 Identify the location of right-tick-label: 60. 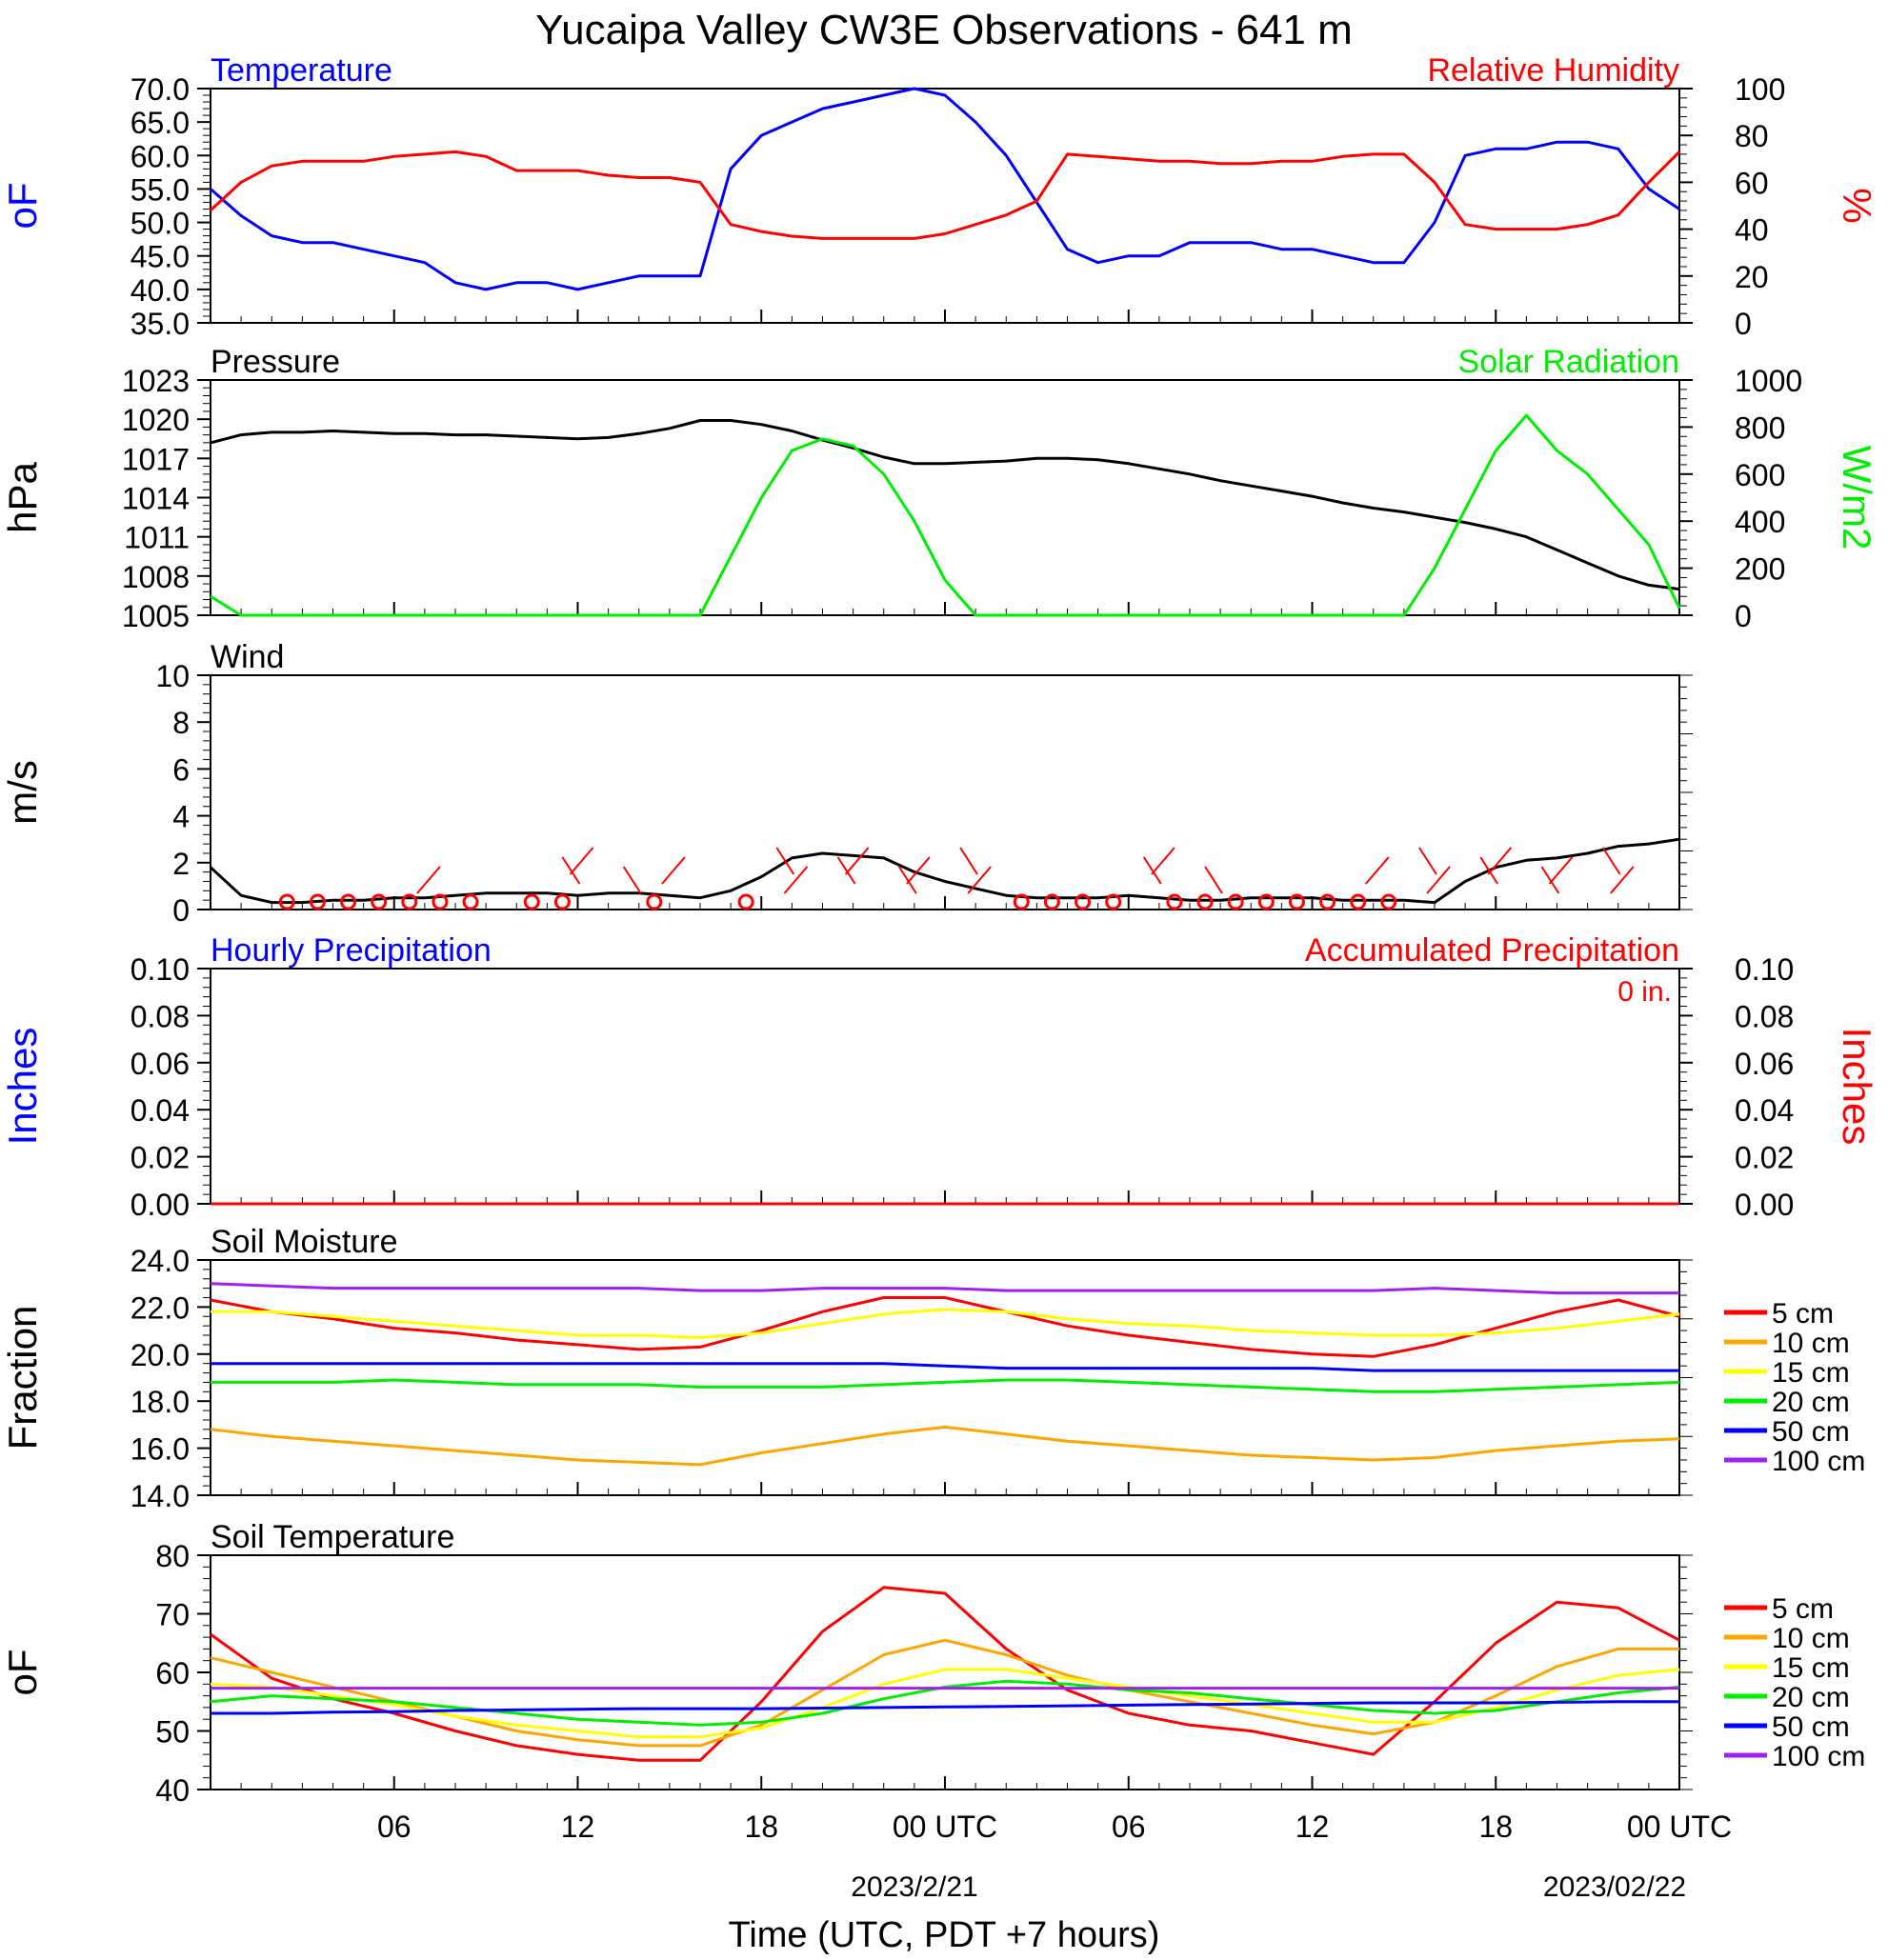
(1752, 183).